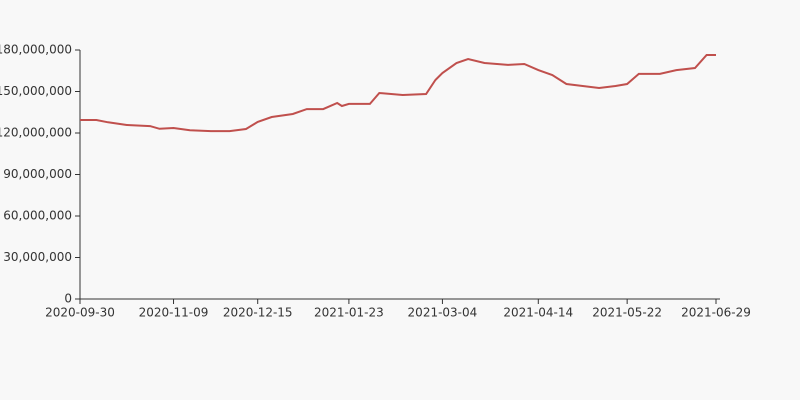 Image resolution: width=800 pixels, height=400 pixels. Describe the element at coordinates (174, 313) in the screenshot. I see `x-tick-label: 2020-11-09` at that location.